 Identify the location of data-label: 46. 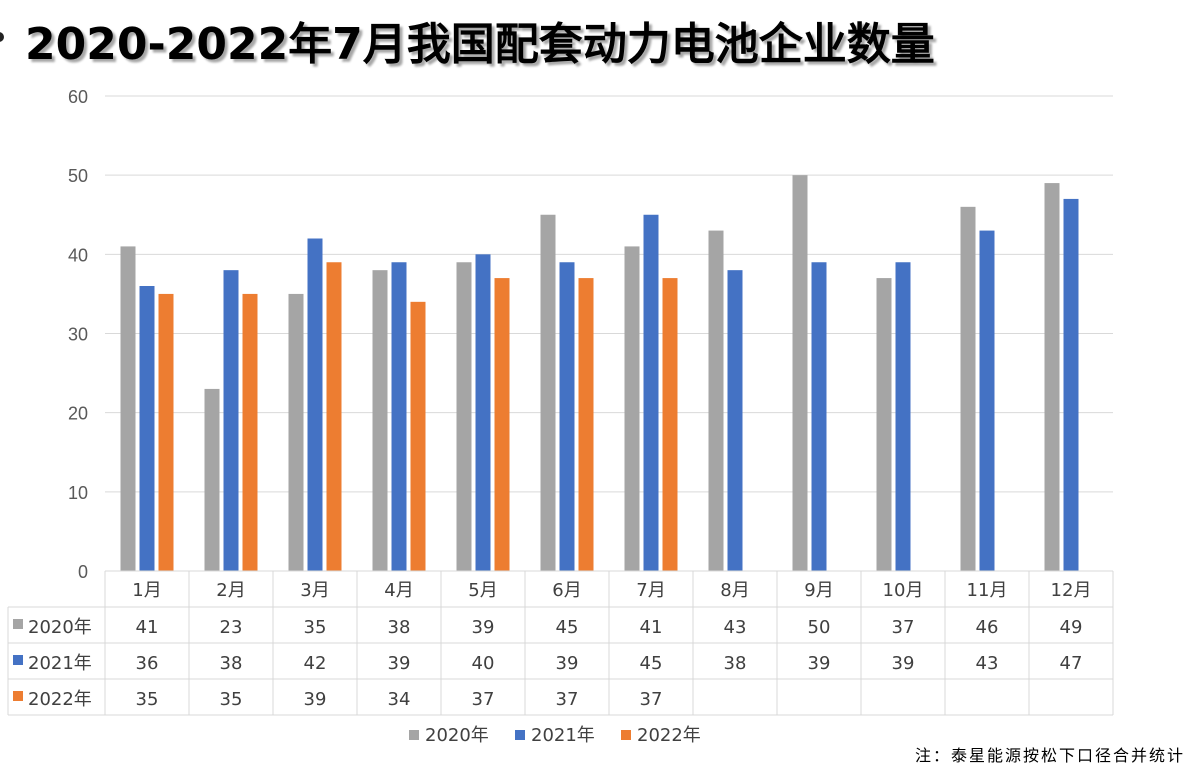
(987, 627).